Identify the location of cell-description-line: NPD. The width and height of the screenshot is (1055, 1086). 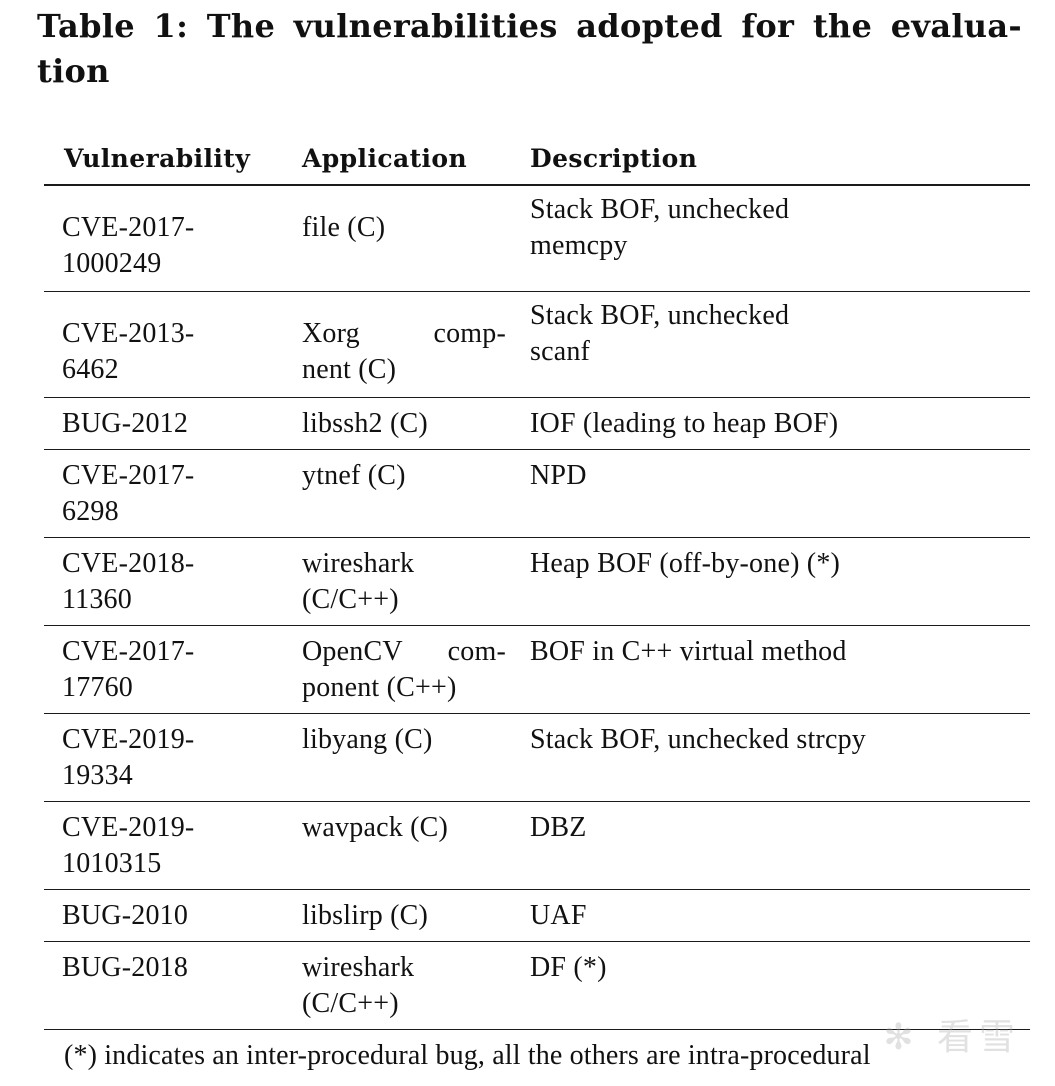
(558, 475).